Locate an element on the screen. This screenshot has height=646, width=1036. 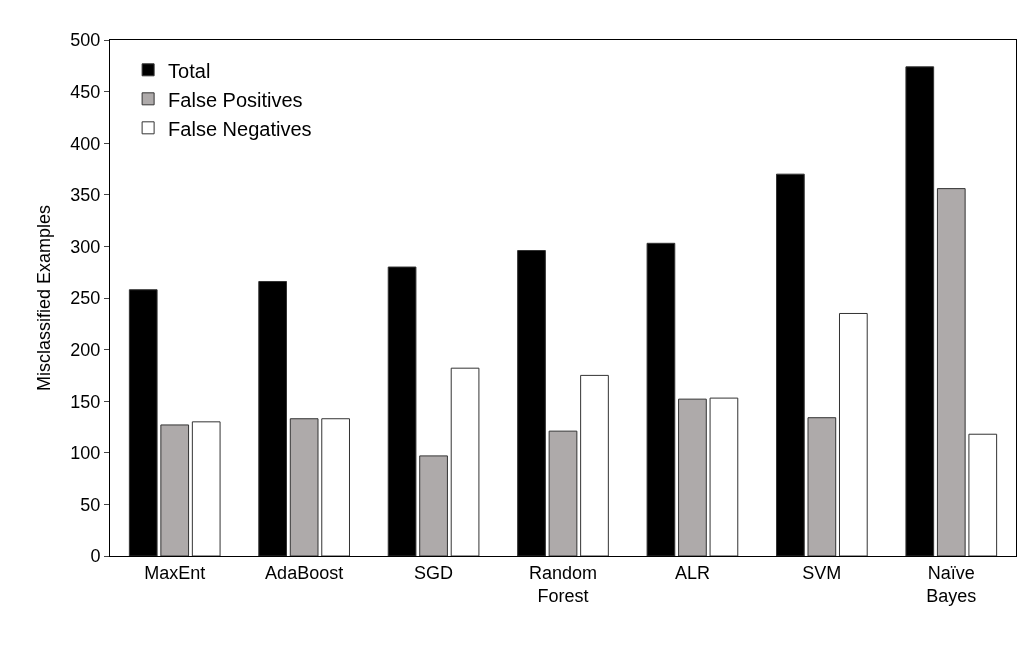
y-tick-label: 300 is located at coordinates (85, 246).